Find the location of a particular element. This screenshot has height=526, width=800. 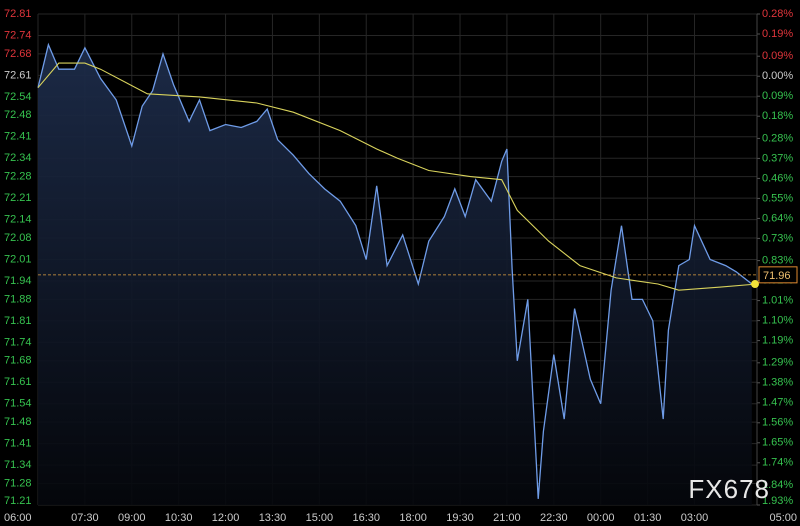

y2-tick-label: 0.46% is located at coordinates (777, 178).